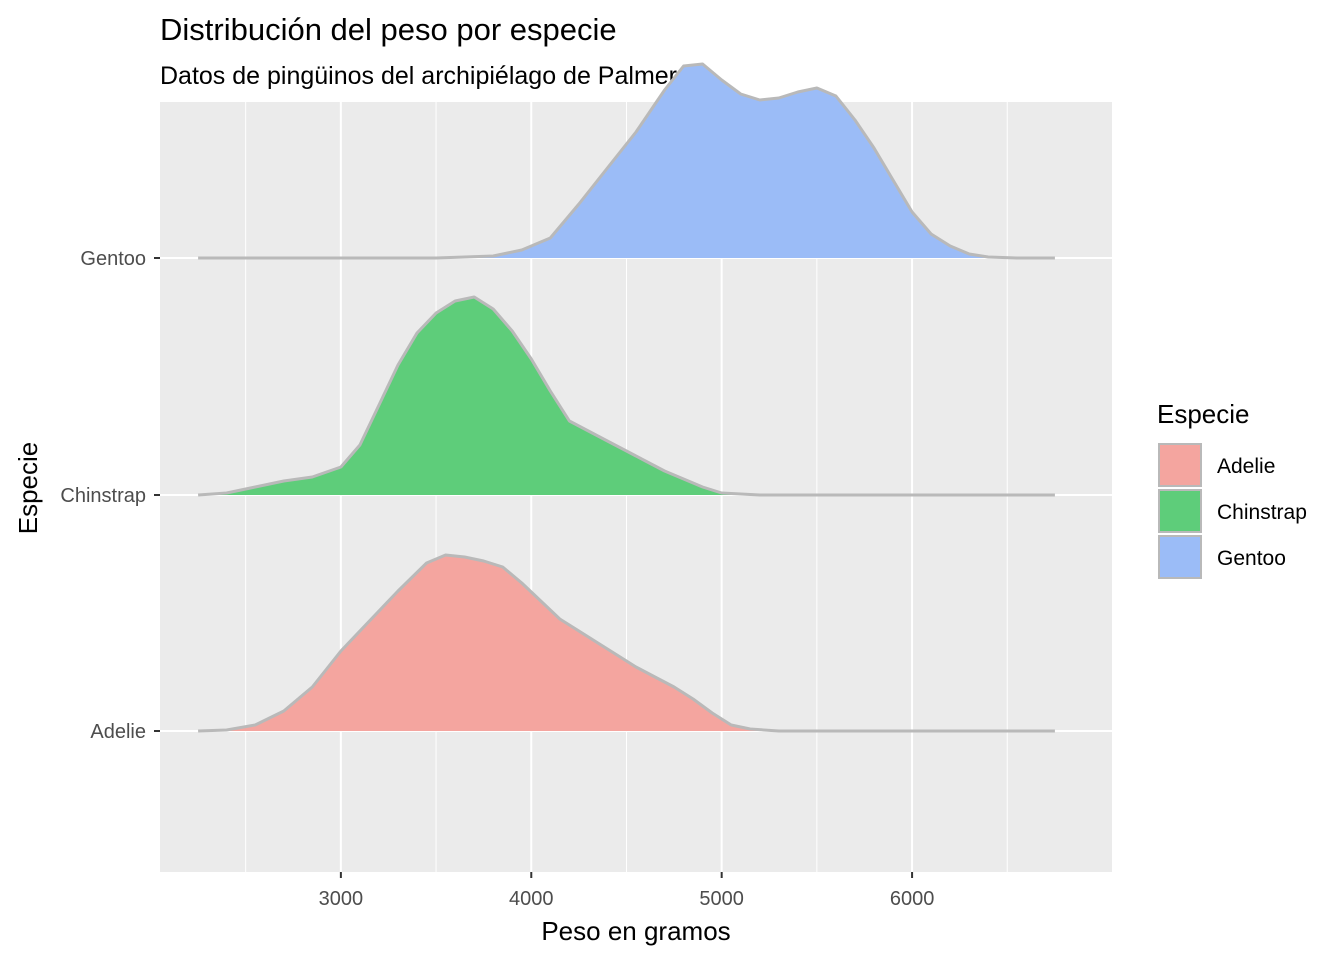  I want to click on x-tick-label: 6000, so click(912, 899).